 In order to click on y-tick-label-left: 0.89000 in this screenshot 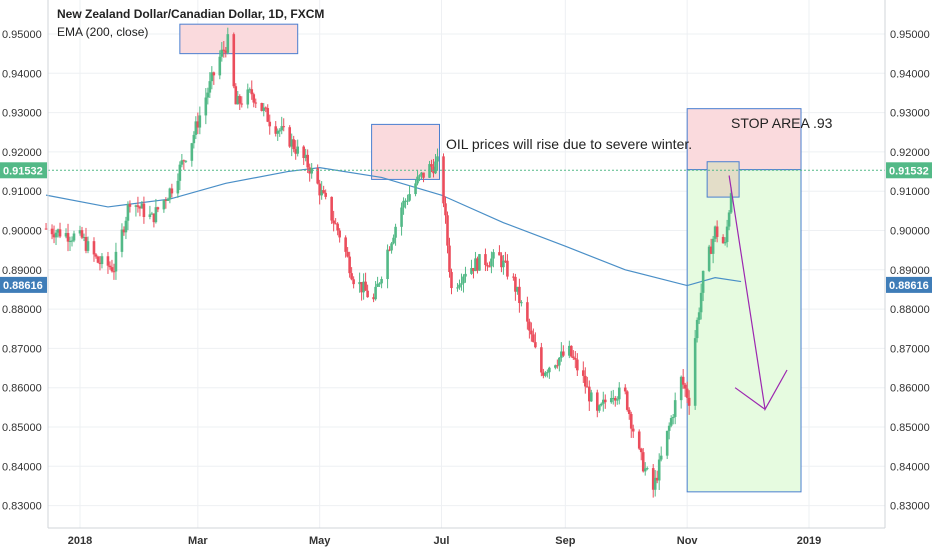, I will do `click(22, 271)`.